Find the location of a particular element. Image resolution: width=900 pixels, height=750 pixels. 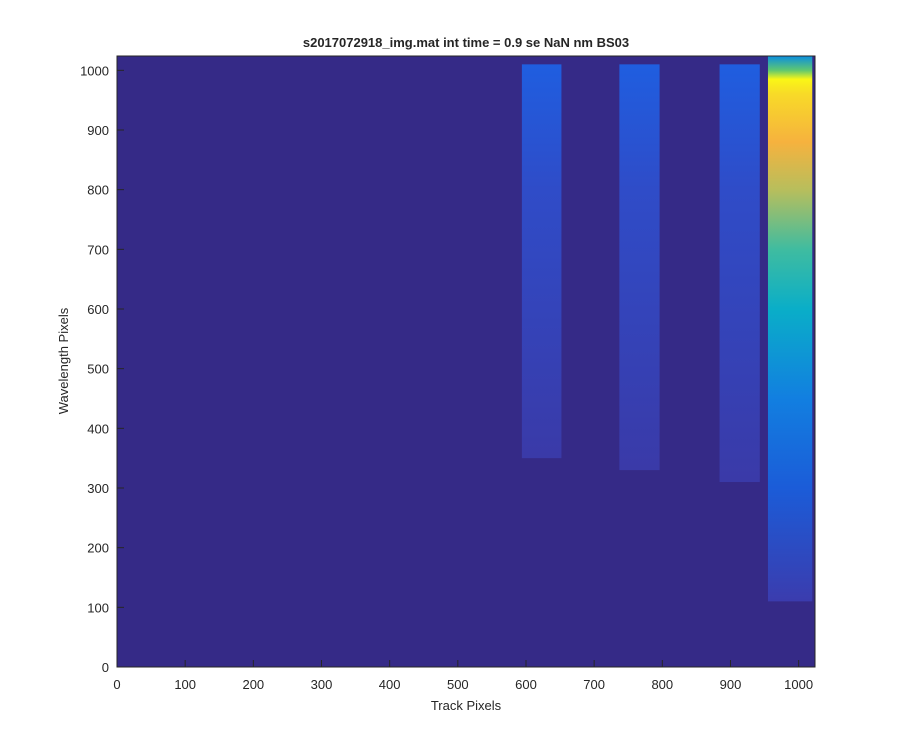

y-tick-label: 600 is located at coordinates (98, 309).